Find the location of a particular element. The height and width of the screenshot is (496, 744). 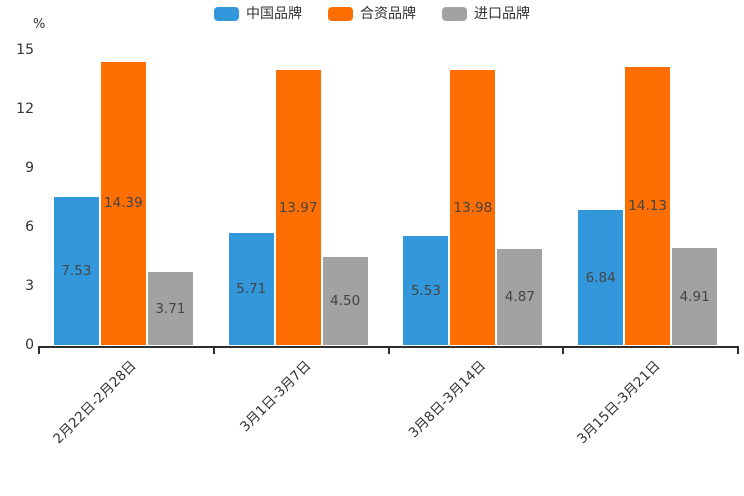

bar-value-label: 3.71 is located at coordinates (170, 308).